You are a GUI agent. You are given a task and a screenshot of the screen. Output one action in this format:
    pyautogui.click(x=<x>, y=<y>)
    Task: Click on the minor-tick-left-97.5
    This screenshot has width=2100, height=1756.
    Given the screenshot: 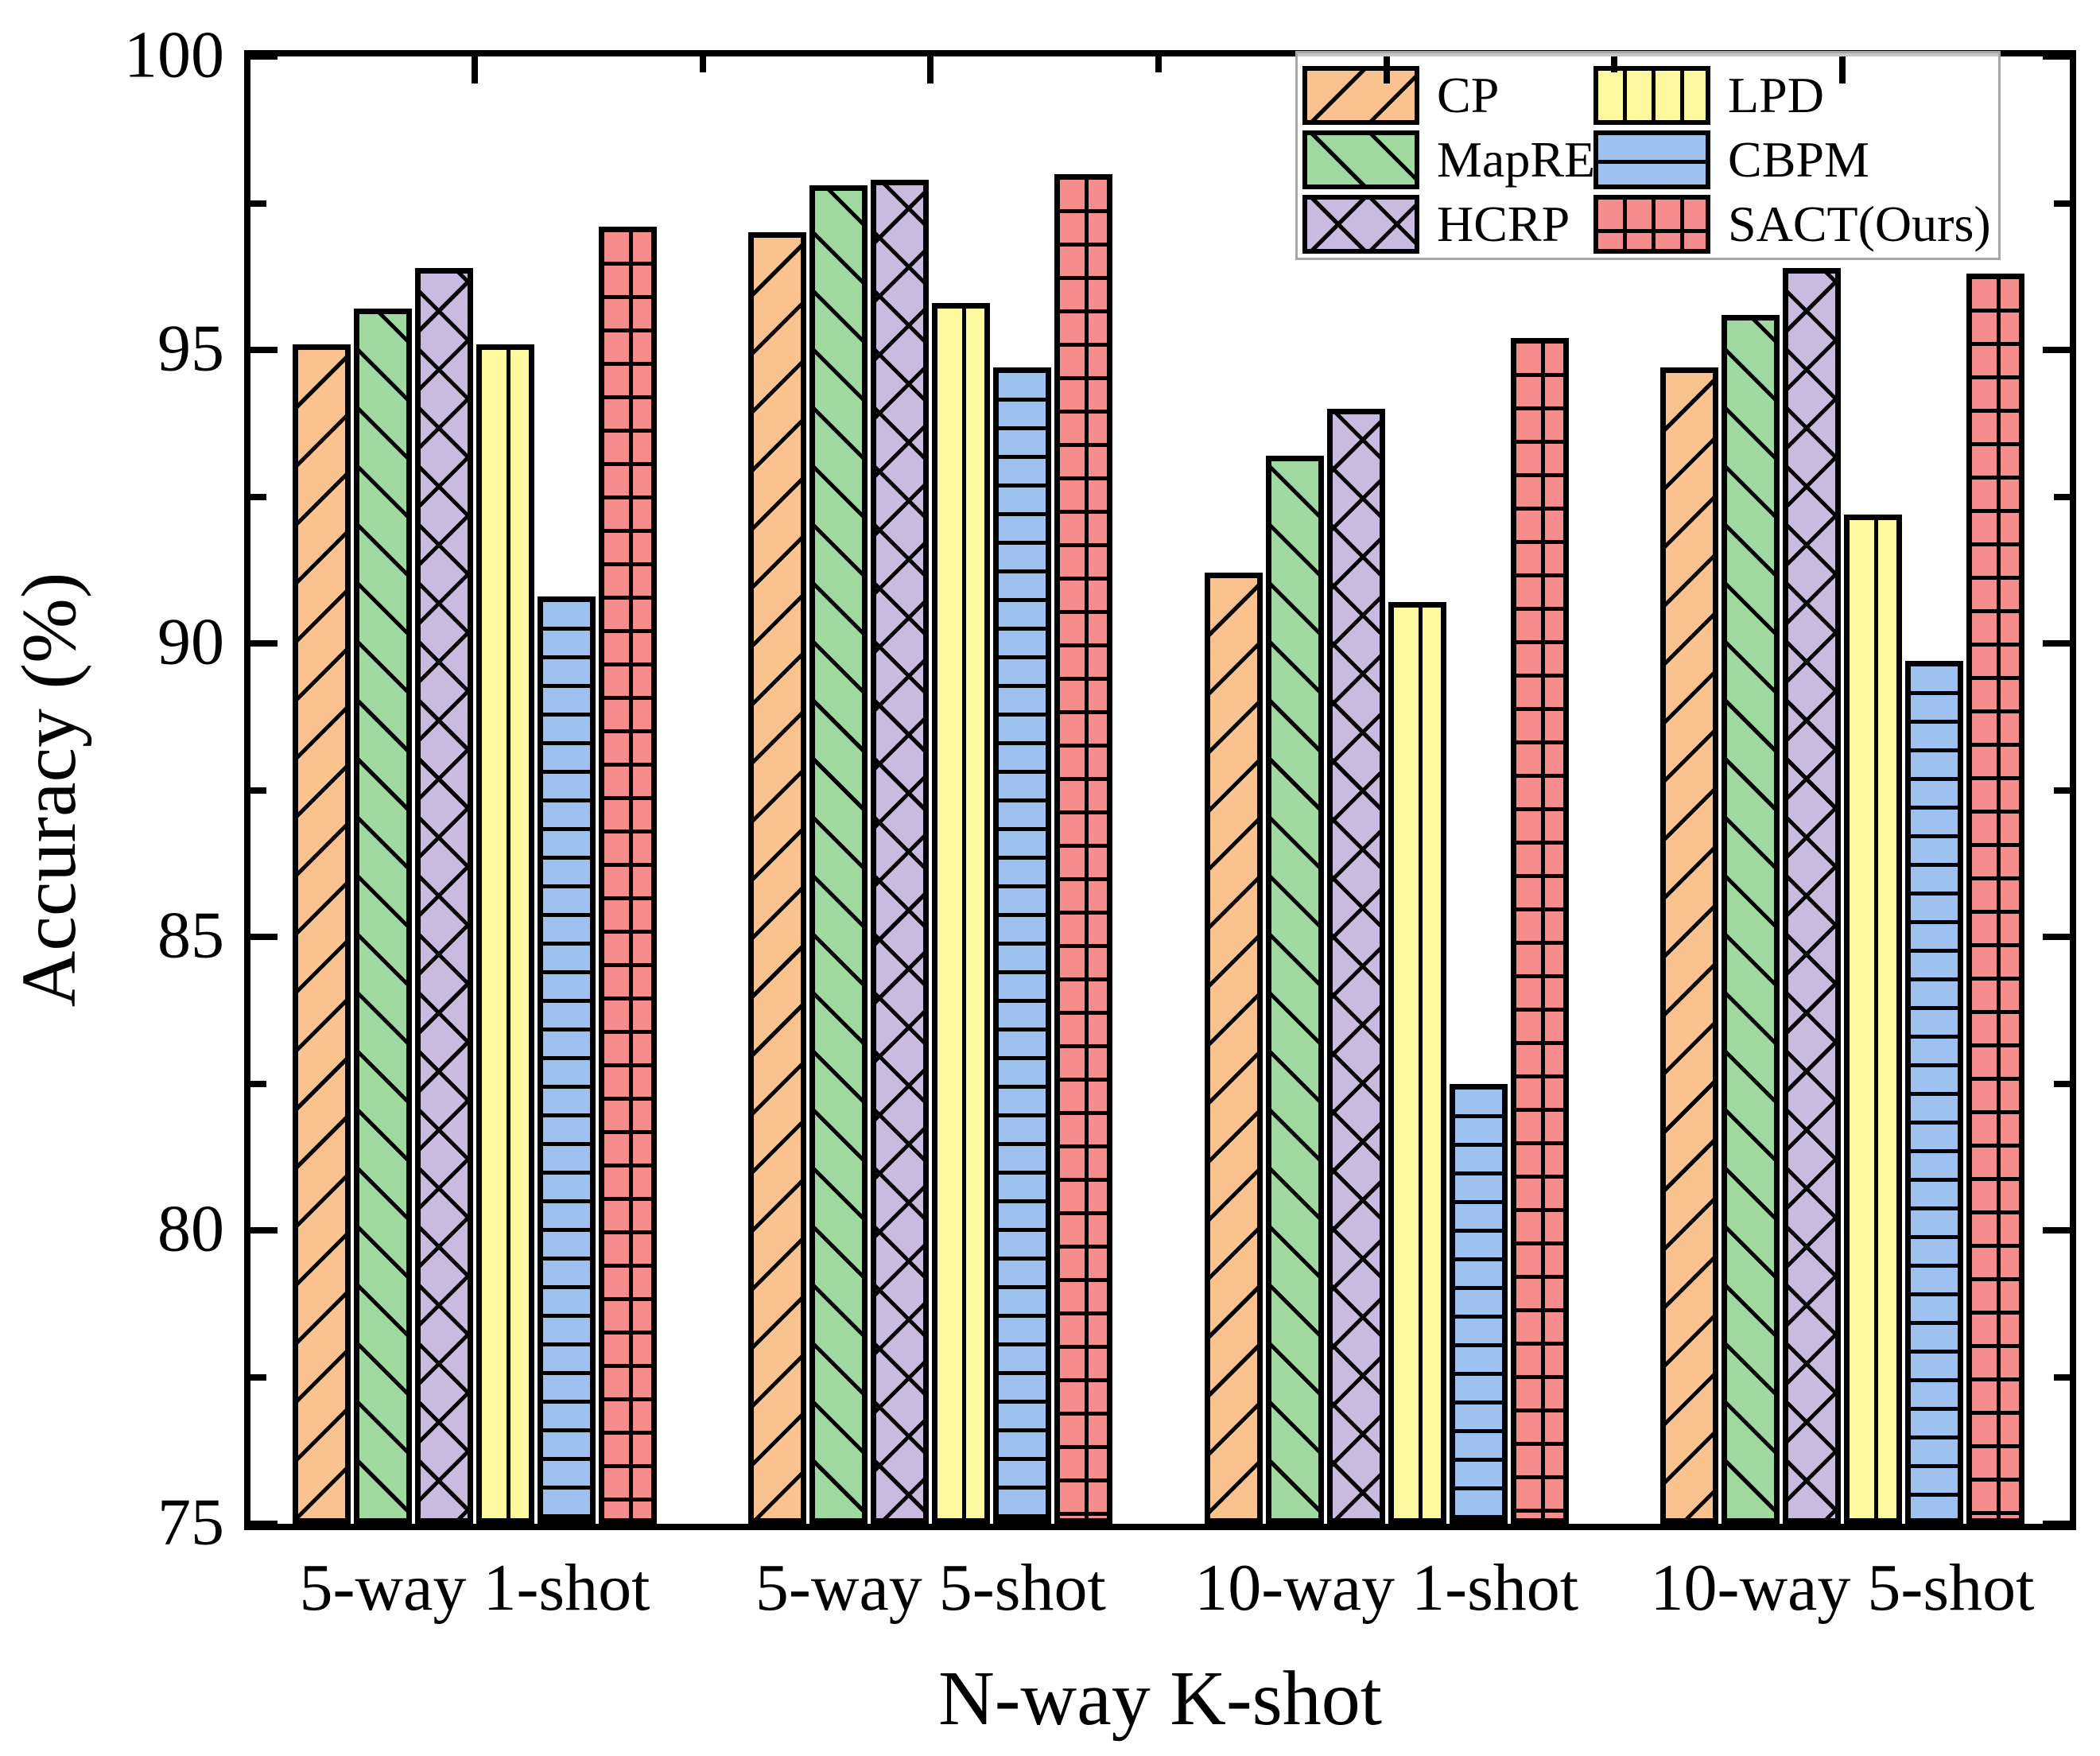 What is the action you would take?
    pyautogui.click(x=258, y=203)
    